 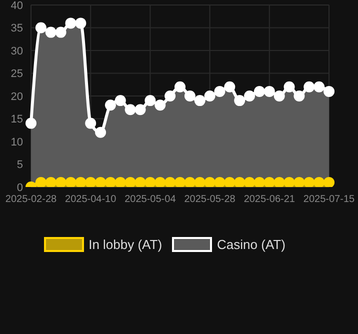 What do you see at coordinates (329, 200) in the screenshot?
I see `x-tick-label: 2025-07-15` at bounding box center [329, 200].